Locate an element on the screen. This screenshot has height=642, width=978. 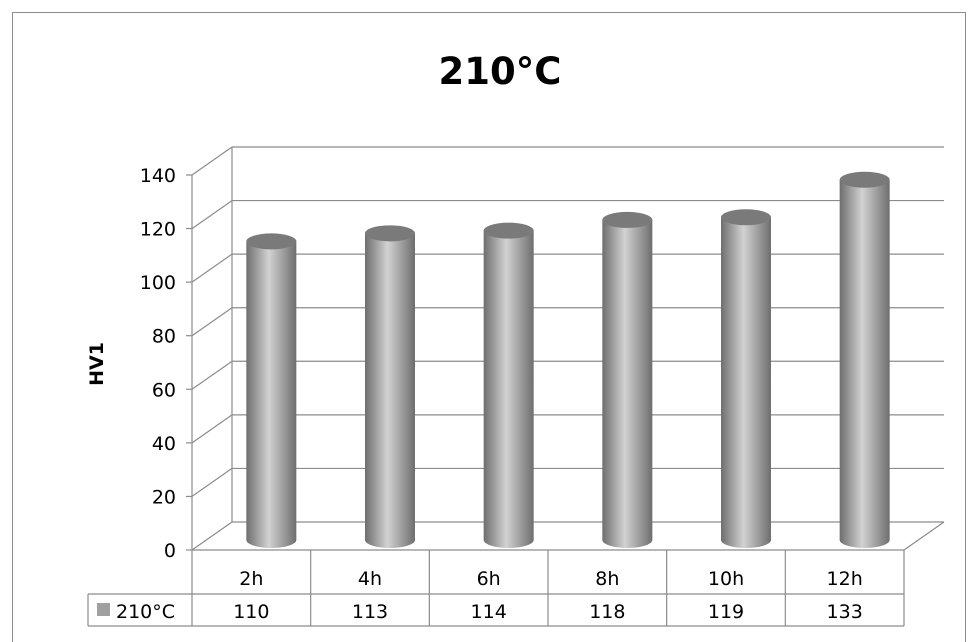
y-tick-label: 140 is located at coordinates (158, 176).